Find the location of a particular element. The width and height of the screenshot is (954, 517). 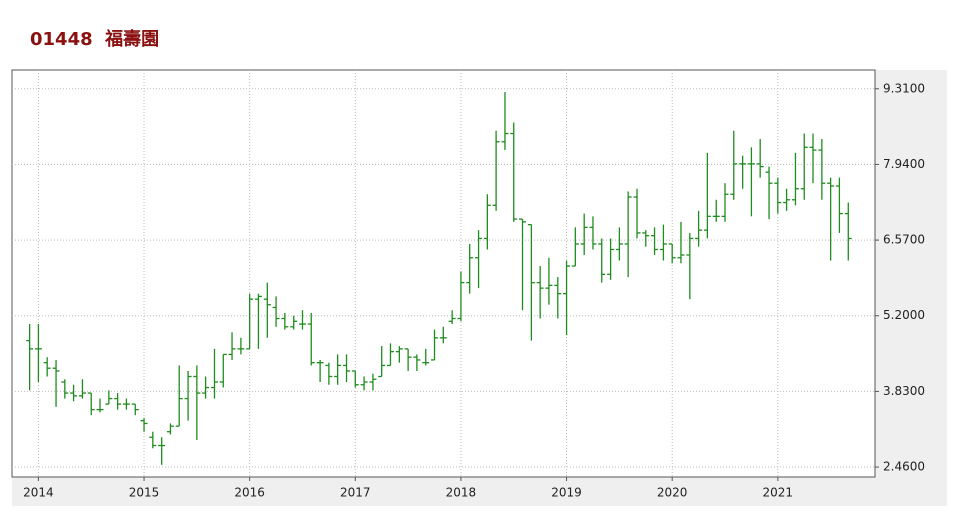

x-tick-label: 2021 is located at coordinates (778, 493).